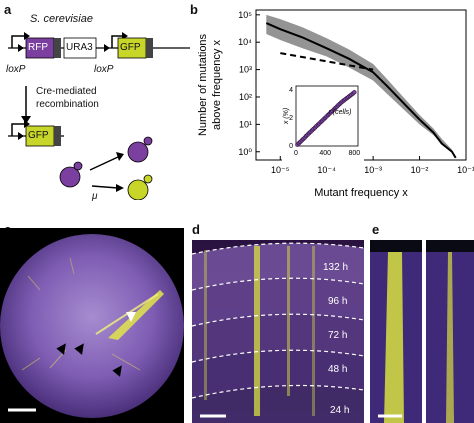  I want to click on y-tick-label: 10¹, so click(245, 124).